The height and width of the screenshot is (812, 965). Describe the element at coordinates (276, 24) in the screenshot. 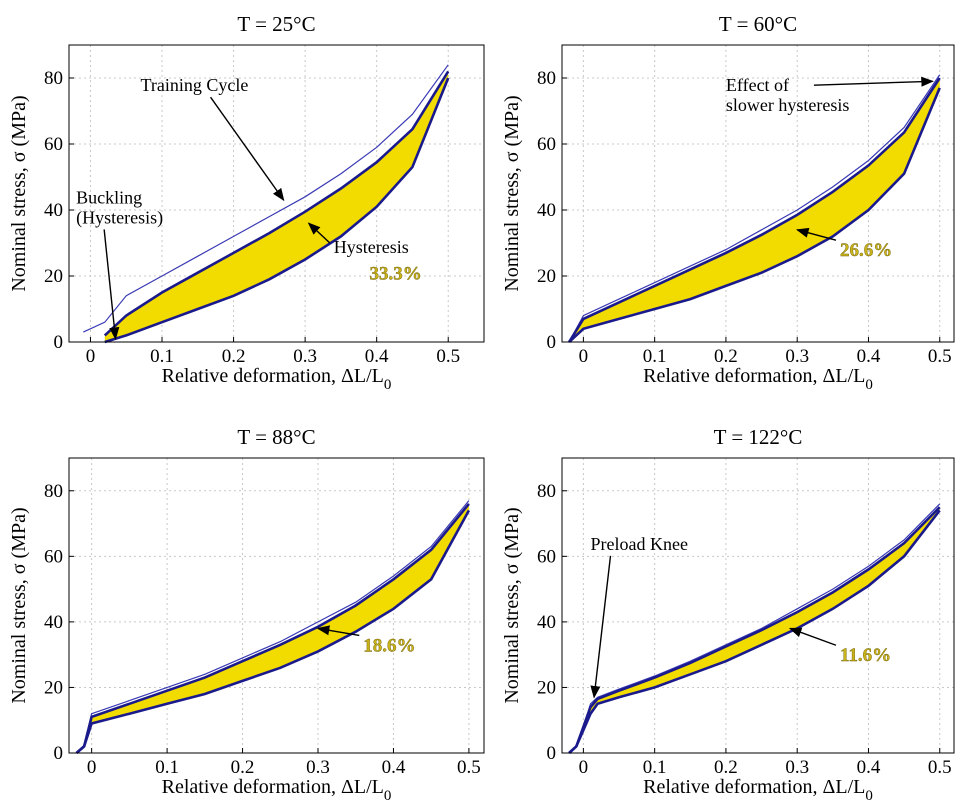

I see `chart-title: T = 25°C` at that location.